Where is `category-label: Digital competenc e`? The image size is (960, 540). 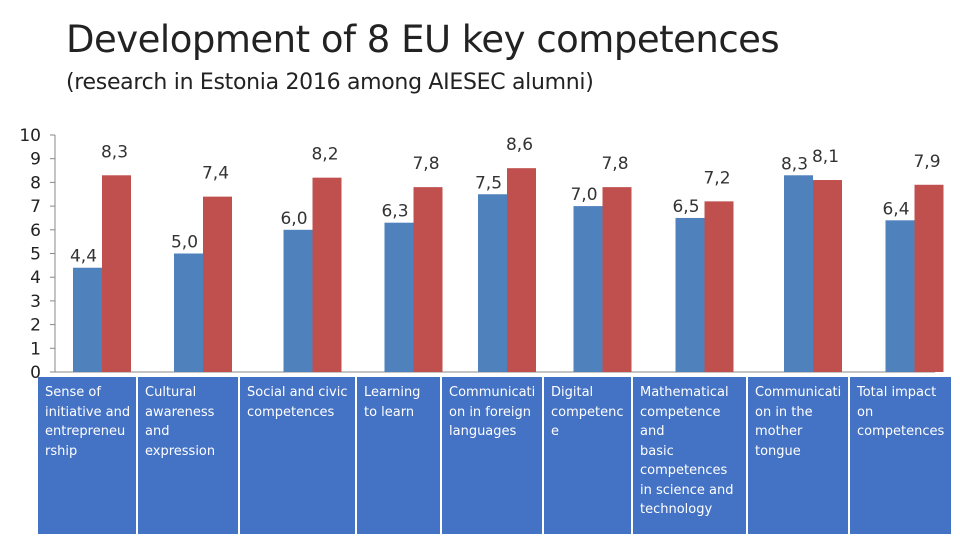 category-label: Digital competenc e is located at coordinates (588, 455).